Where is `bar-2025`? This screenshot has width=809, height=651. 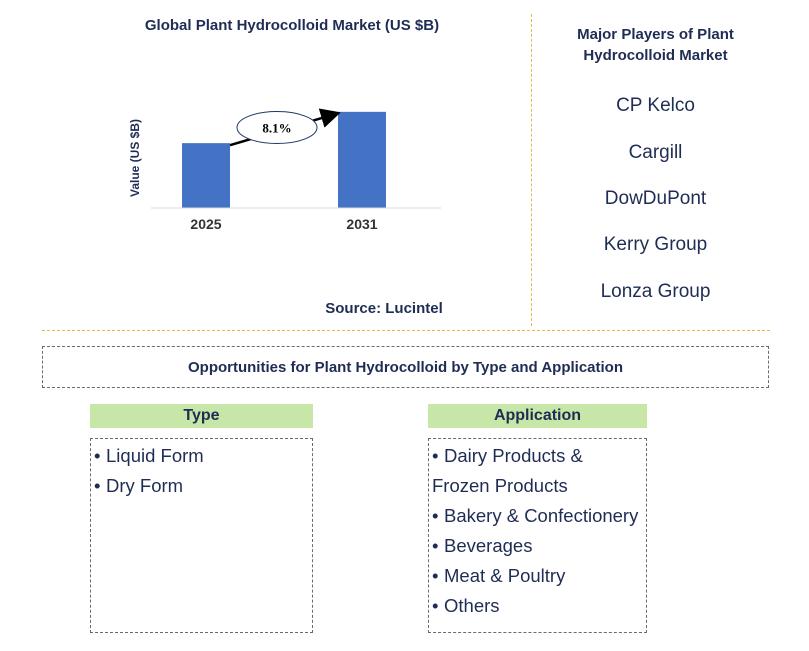 bar-2025 is located at coordinates (206, 175).